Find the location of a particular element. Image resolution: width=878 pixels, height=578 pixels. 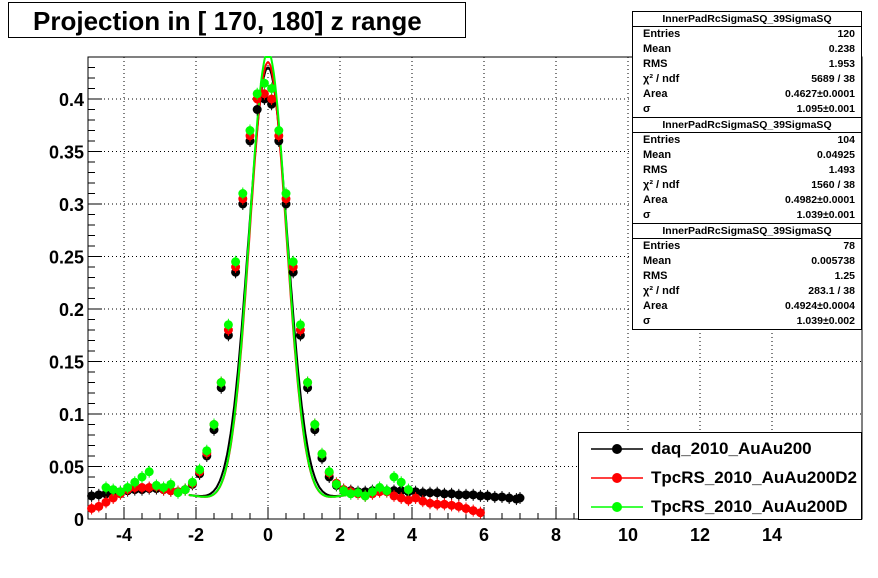

stats-value-chi2: 5689 / 38 is located at coordinates (833, 79).